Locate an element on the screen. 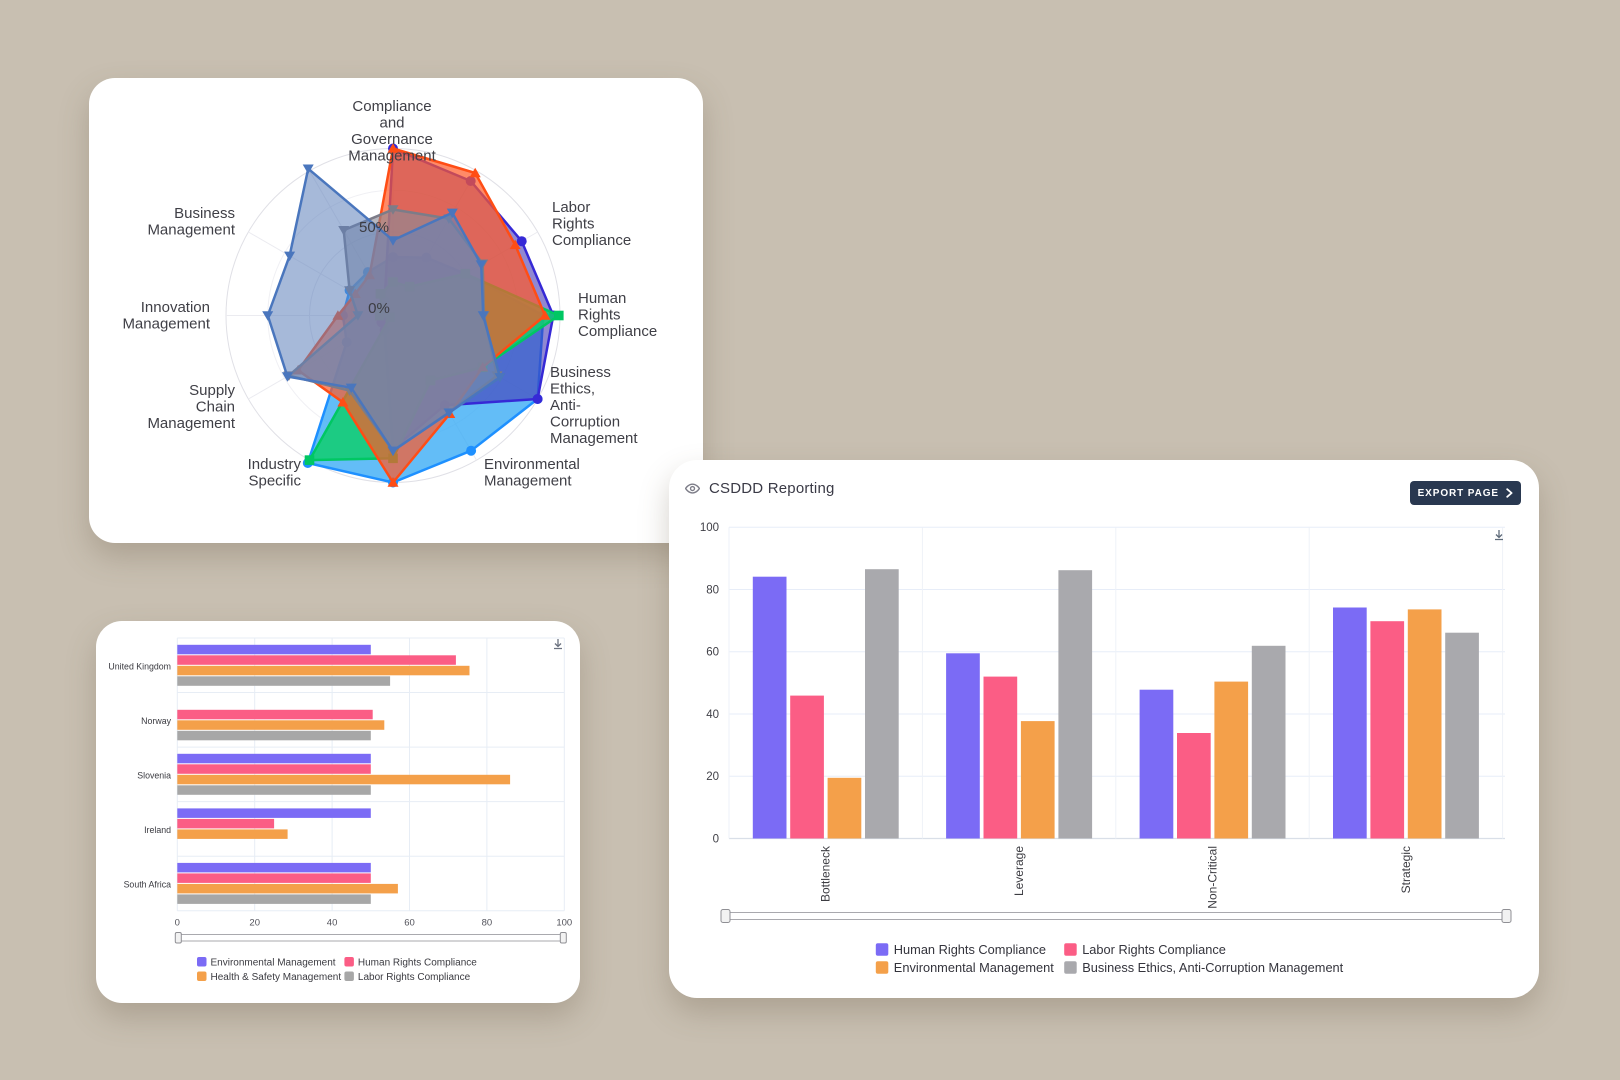  svg-text: Governance is located at coordinates (392, 139).